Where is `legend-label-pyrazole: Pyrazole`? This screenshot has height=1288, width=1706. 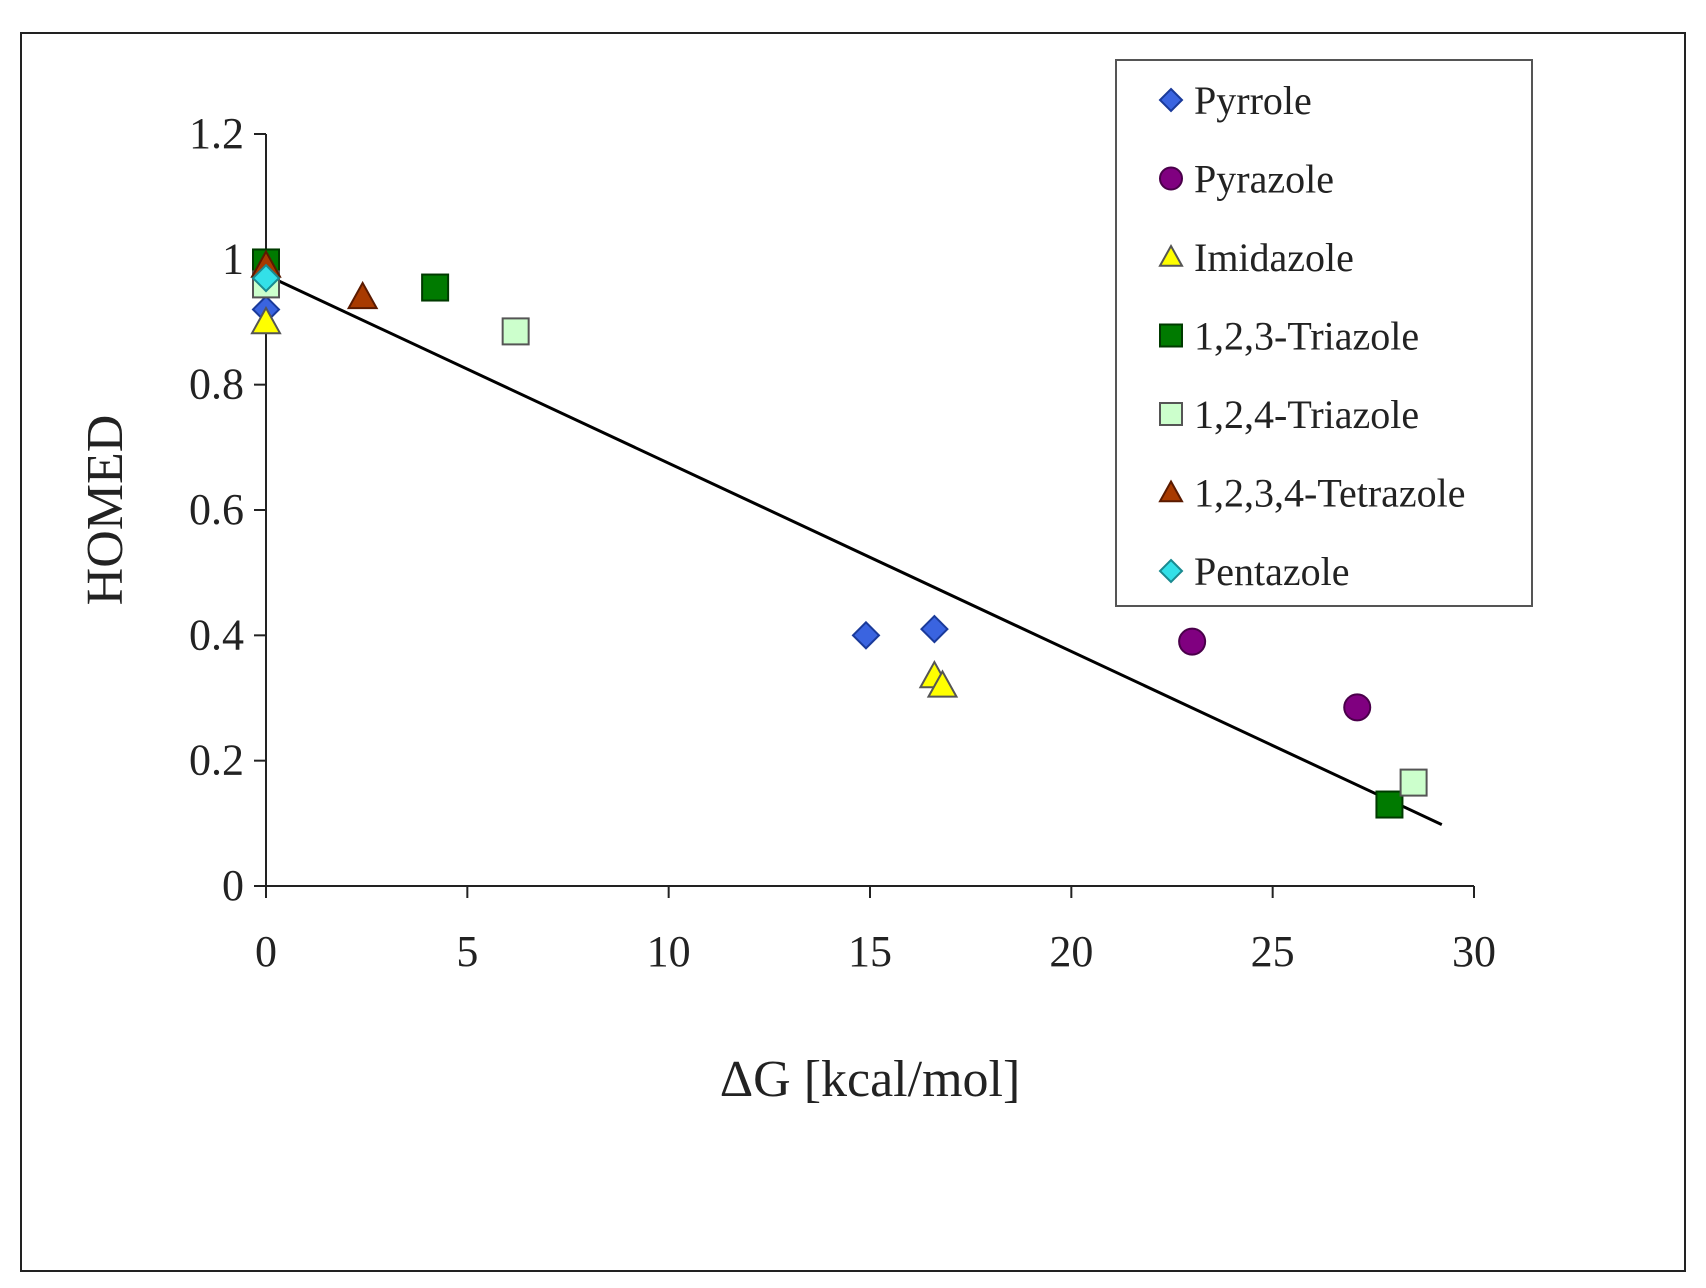
legend-label-pyrazole: Pyrazole is located at coordinates (1264, 179).